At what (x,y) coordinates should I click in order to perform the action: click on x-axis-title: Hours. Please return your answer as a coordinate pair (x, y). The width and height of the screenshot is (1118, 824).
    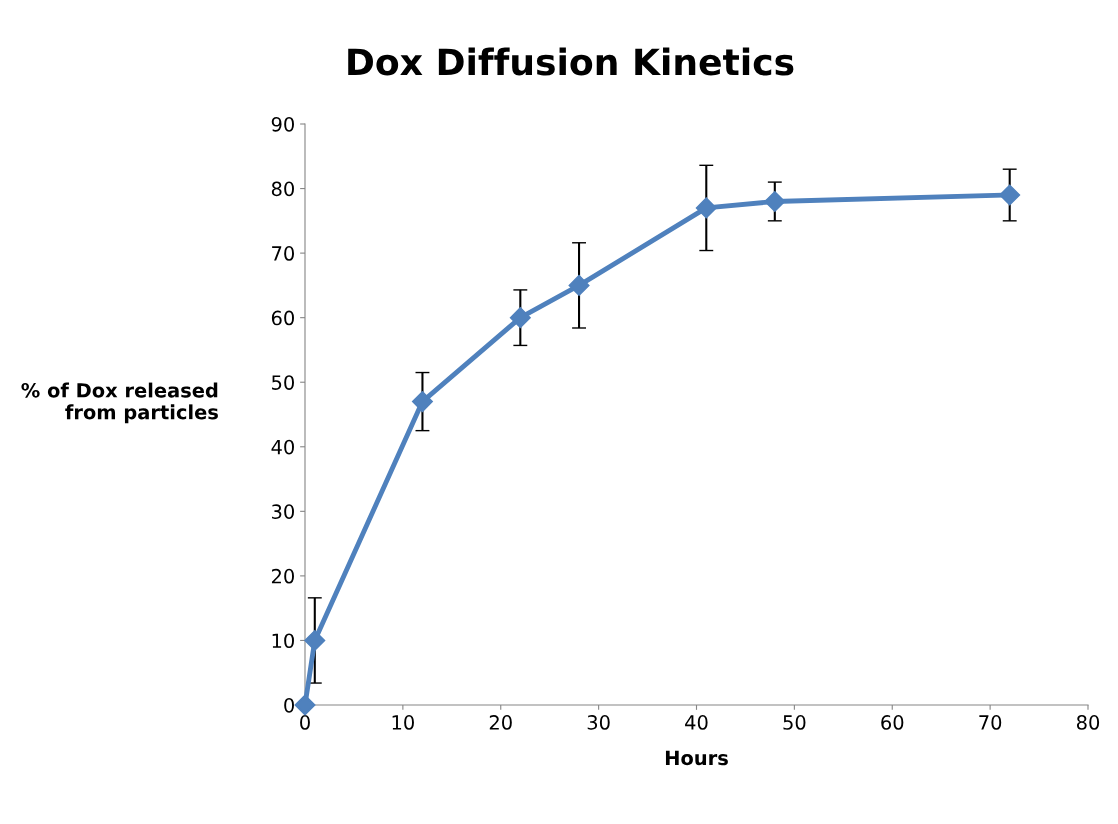
    Looking at the image, I should click on (696, 758).